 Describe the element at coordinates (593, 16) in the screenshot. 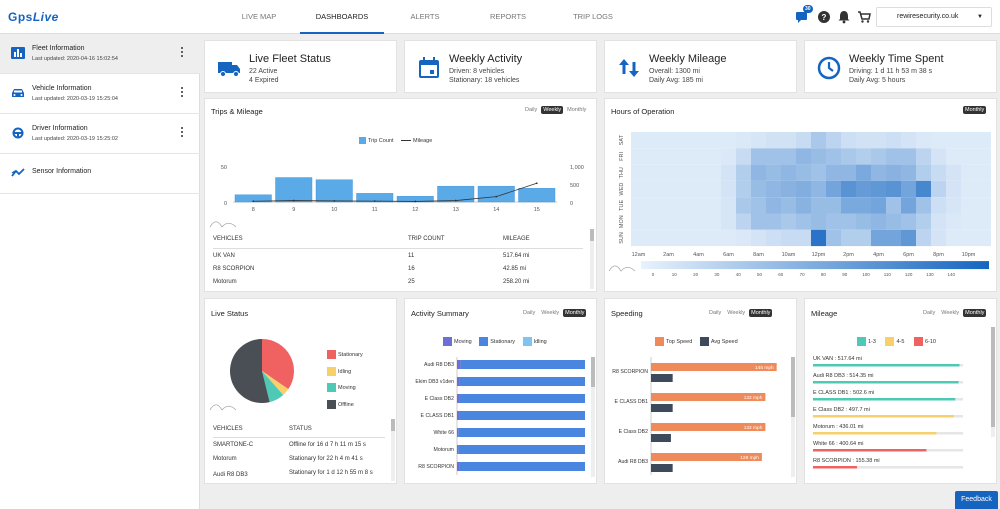

I see `nav-trip-logs: TRIP LOGS` at that location.